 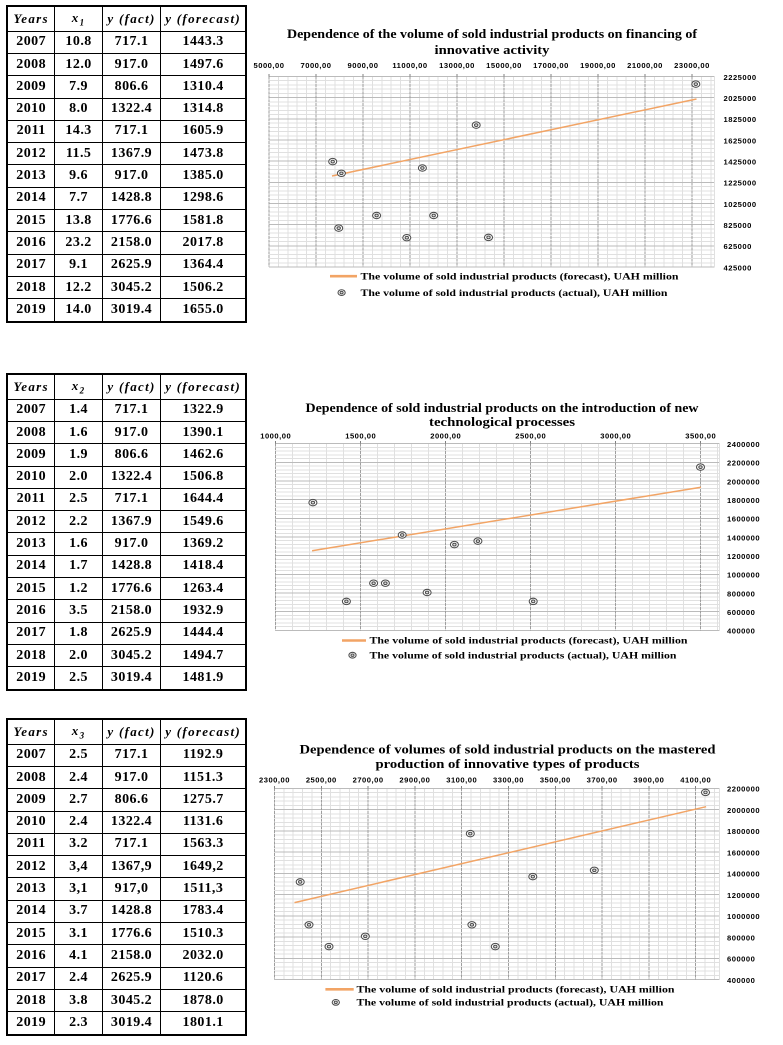 I want to click on svg-text: 825000, so click(x=738, y=225).